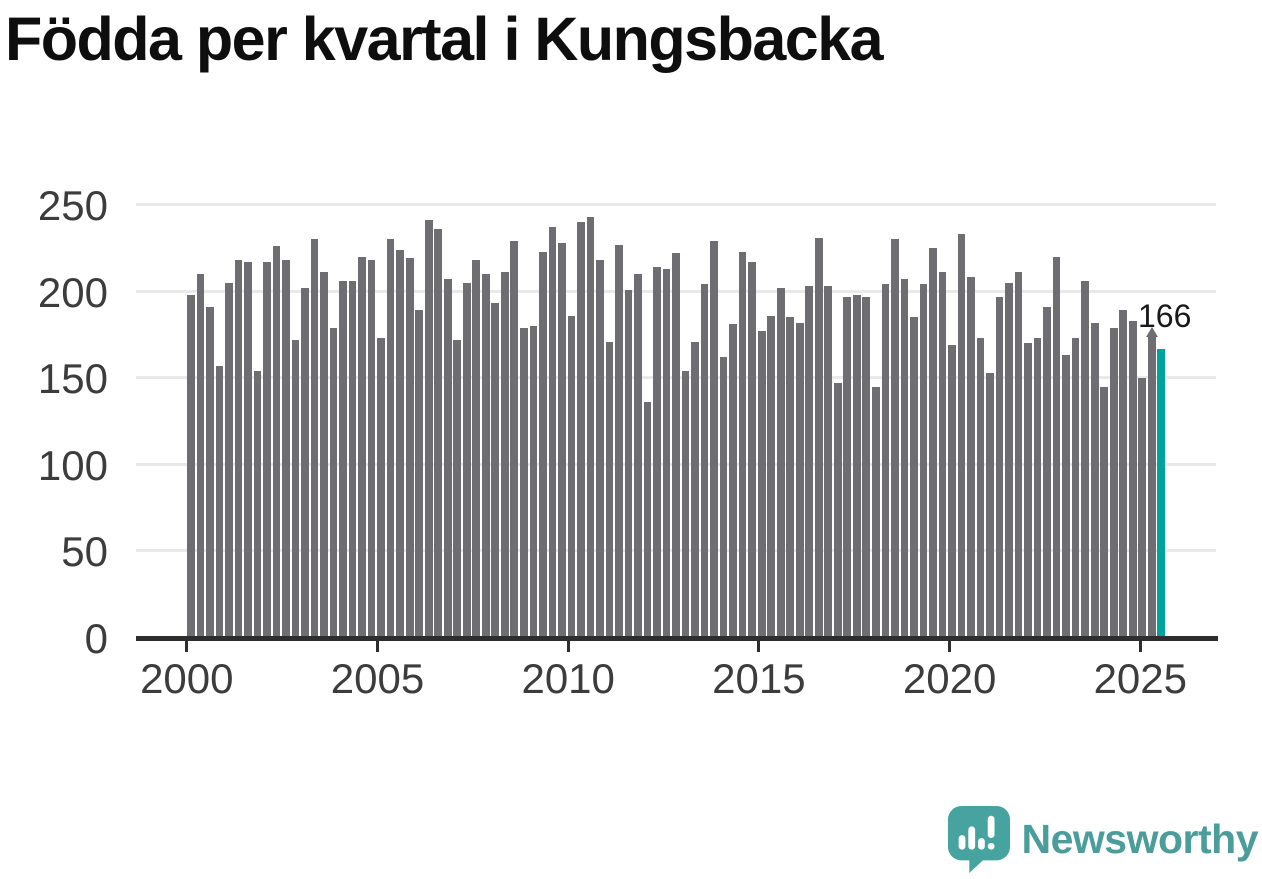 Image resolution: width=1262 pixels, height=879 pixels. What do you see at coordinates (84, 552) in the screenshot?
I see `y-tick-label: 50` at bounding box center [84, 552].